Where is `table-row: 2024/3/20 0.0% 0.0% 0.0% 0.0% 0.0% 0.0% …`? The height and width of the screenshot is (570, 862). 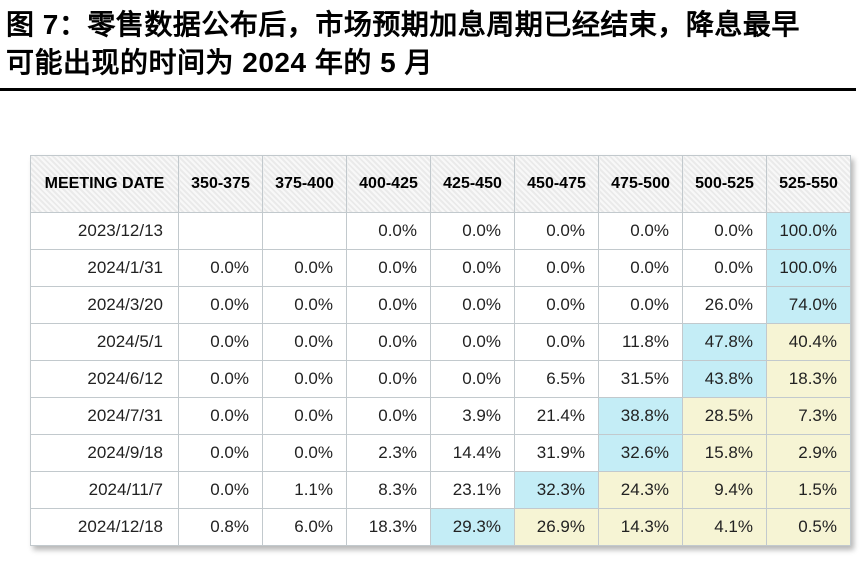
table-row: 2024/3/20 0.0% 0.0% 0.0% 0.0% 0.0% 0.0% … is located at coordinates (440, 305).